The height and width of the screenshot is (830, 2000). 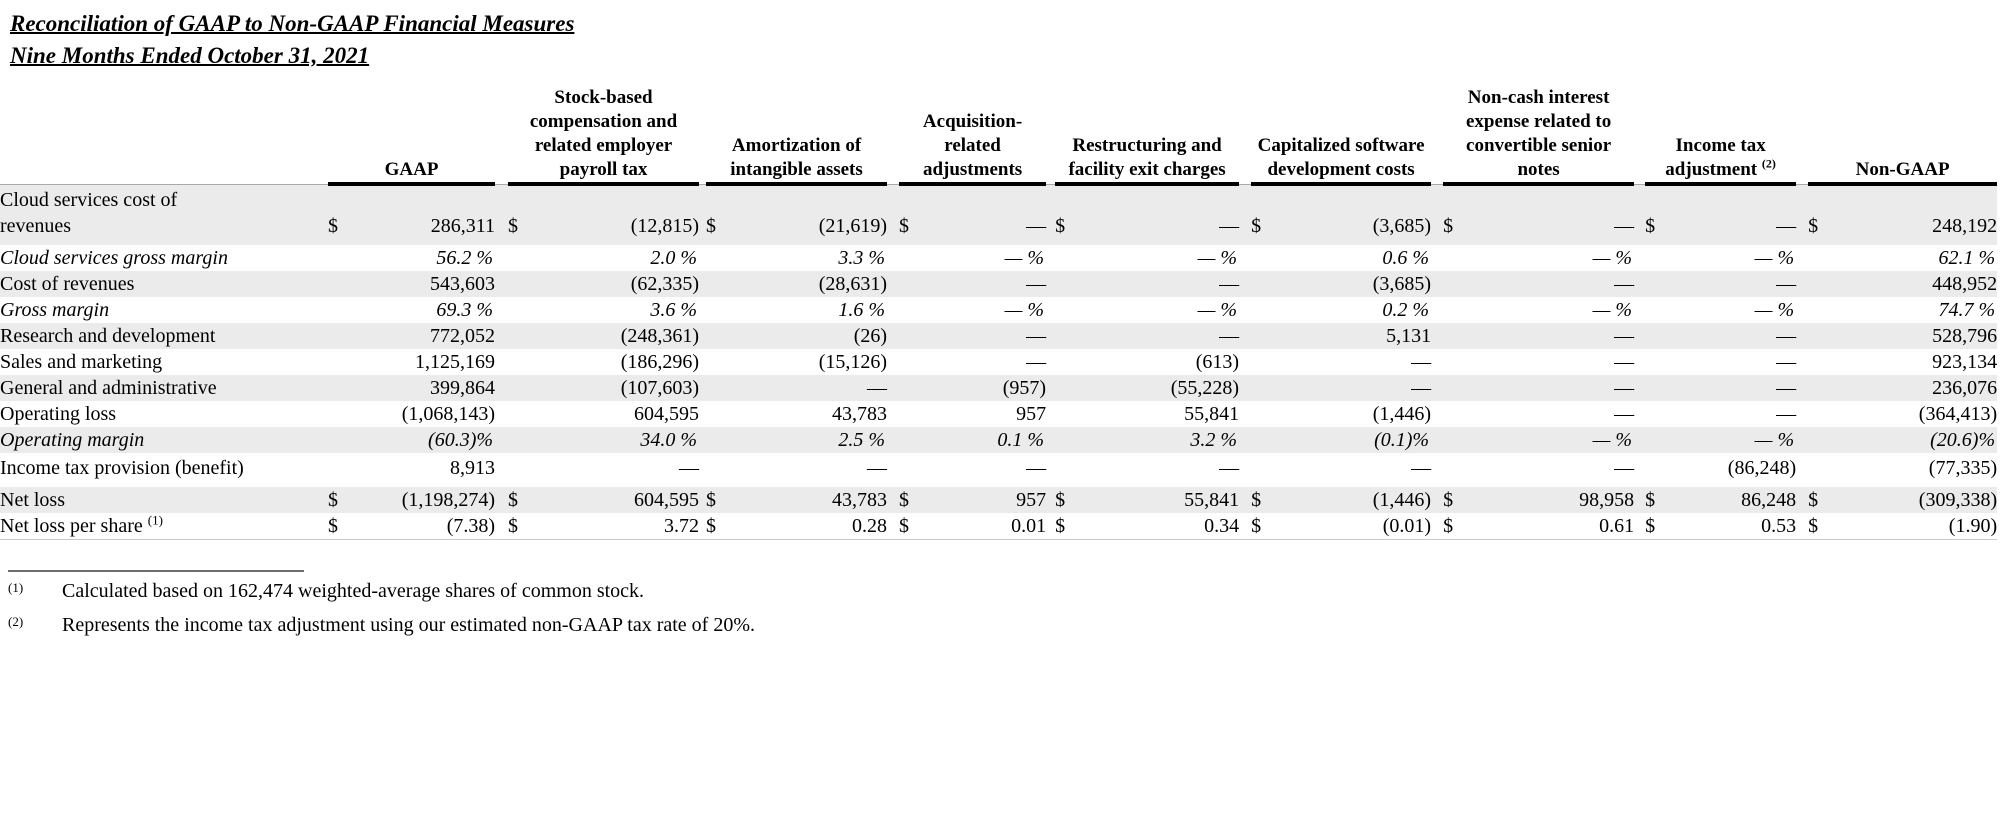 I want to click on cell-value: (28,631), so click(x=853, y=283).